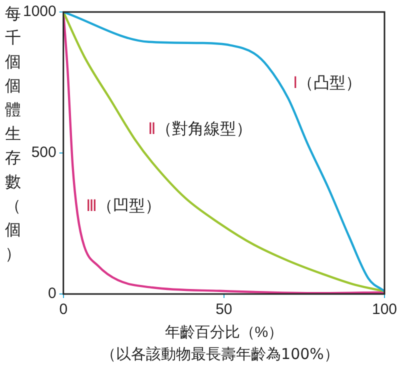  What do you see at coordinates (200, 128) in the screenshot?
I see `series-label: Ⅱ（對角線型）` at bounding box center [200, 128].